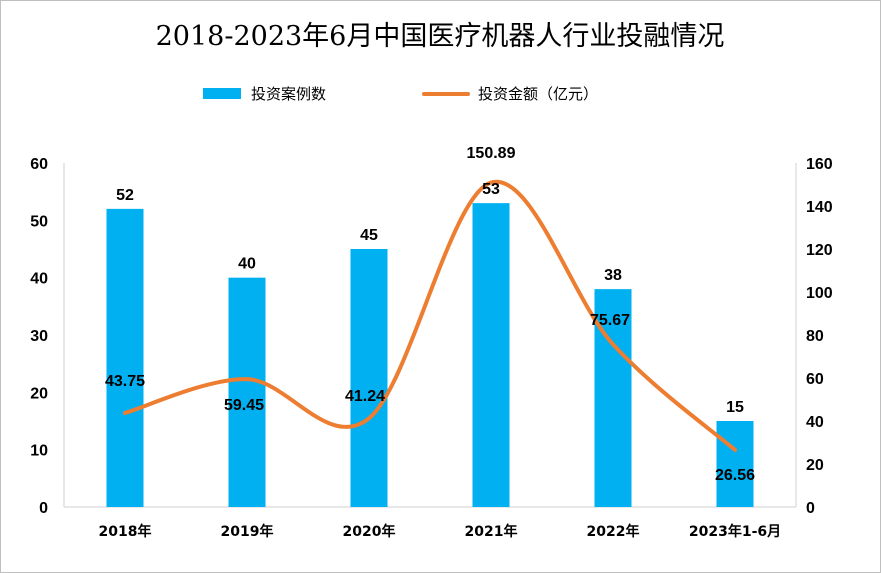  Describe the element at coordinates (39, 164) in the screenshot. I see `left-tick-label: 60` at that location.